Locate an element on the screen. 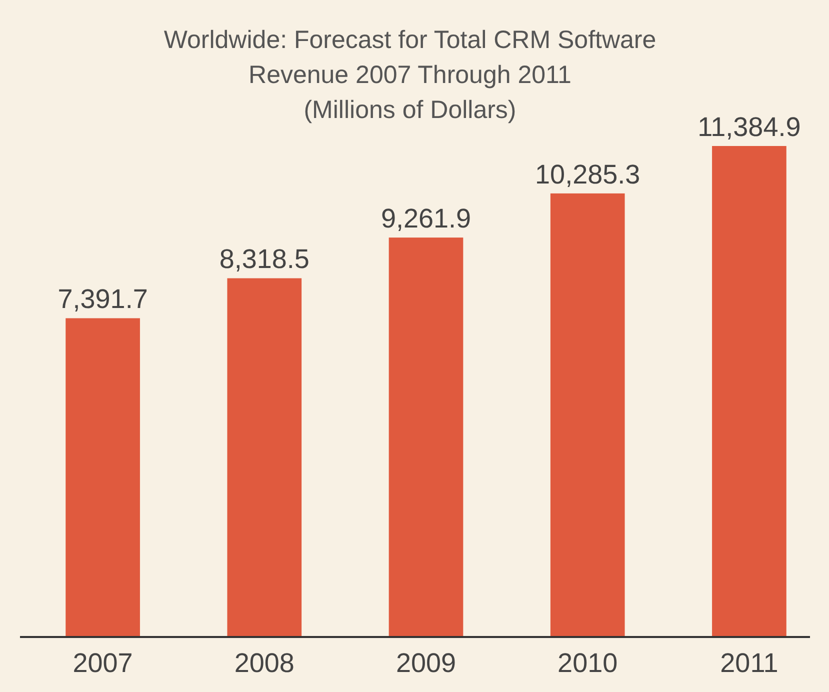  x-tick-label: 2009 is located at coordinates (426, 663).